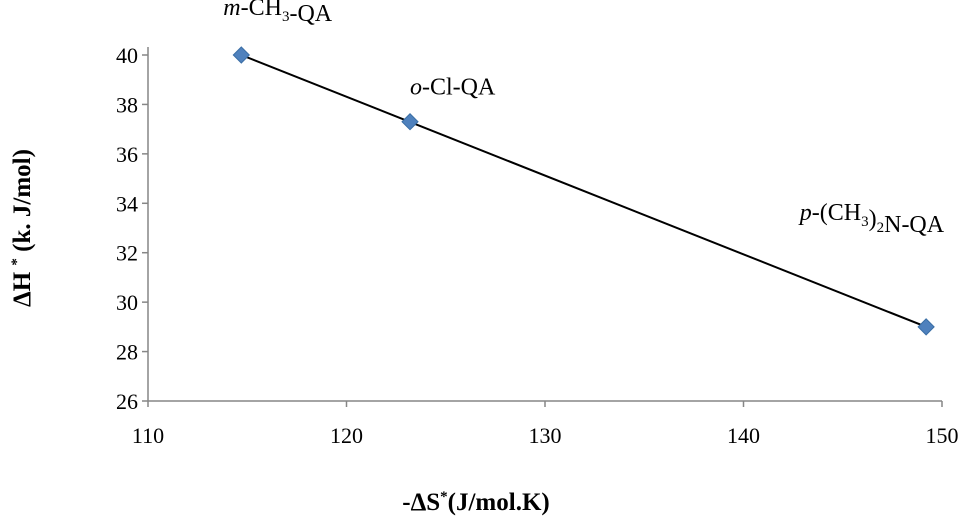 The width and height of the screenshot is (966, 519). I want to click on y-tick-label: 26, so click(127, 401).